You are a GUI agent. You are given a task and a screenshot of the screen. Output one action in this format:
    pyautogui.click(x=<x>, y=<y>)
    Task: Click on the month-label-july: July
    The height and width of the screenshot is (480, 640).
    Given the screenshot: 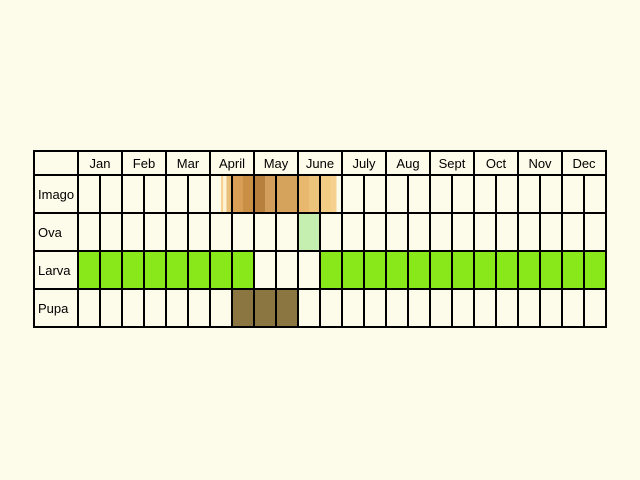 What is the action you would take?
    pyautogui.click(x=364, y=163)
    